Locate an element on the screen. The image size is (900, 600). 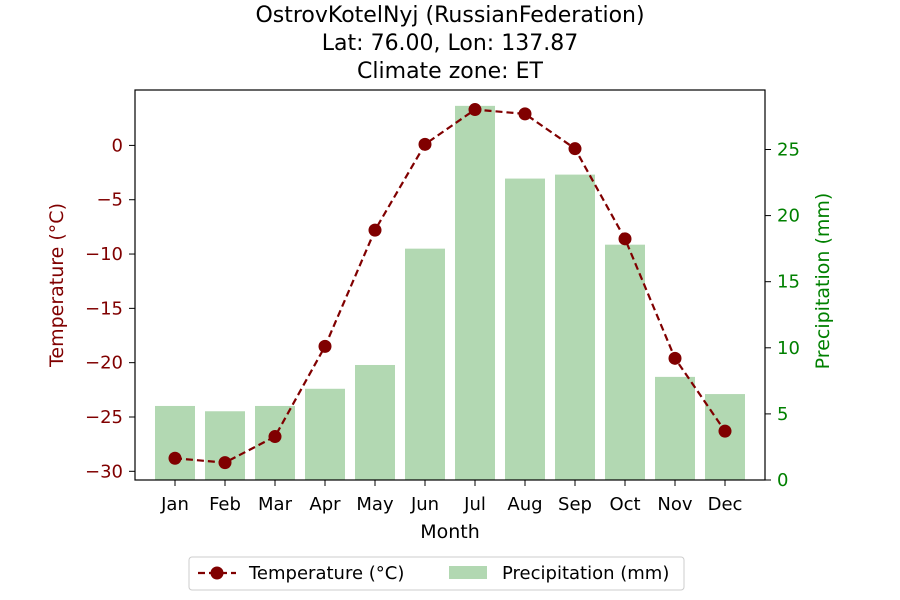
y-left-tick-label: −10 is located at coordinates (104, 254).